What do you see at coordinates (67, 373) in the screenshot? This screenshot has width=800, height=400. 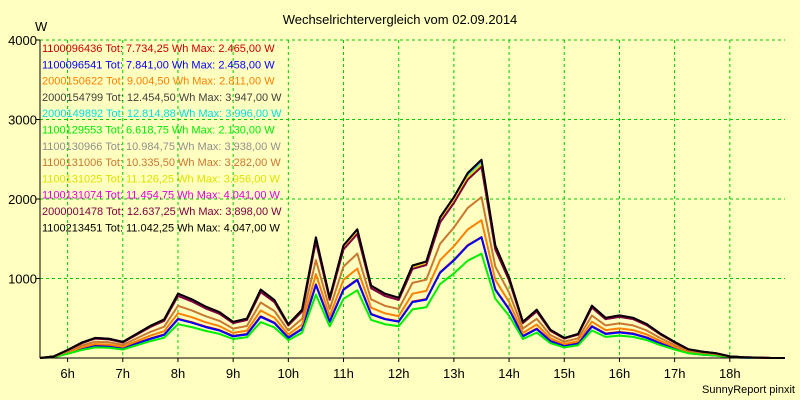 I see `x-tick-label: 6h` at bounding box center [67, 373].